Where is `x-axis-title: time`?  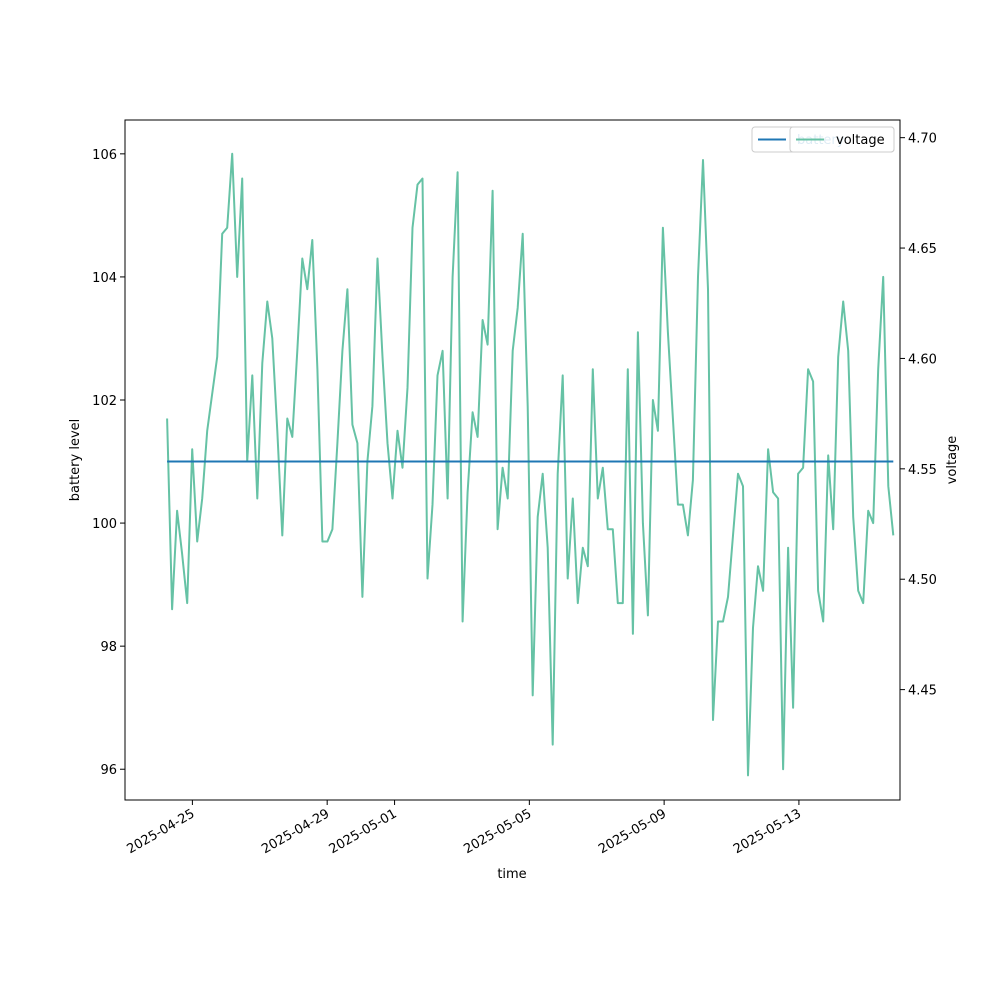 x-axis-title: time is located at coordinates (511, 874).